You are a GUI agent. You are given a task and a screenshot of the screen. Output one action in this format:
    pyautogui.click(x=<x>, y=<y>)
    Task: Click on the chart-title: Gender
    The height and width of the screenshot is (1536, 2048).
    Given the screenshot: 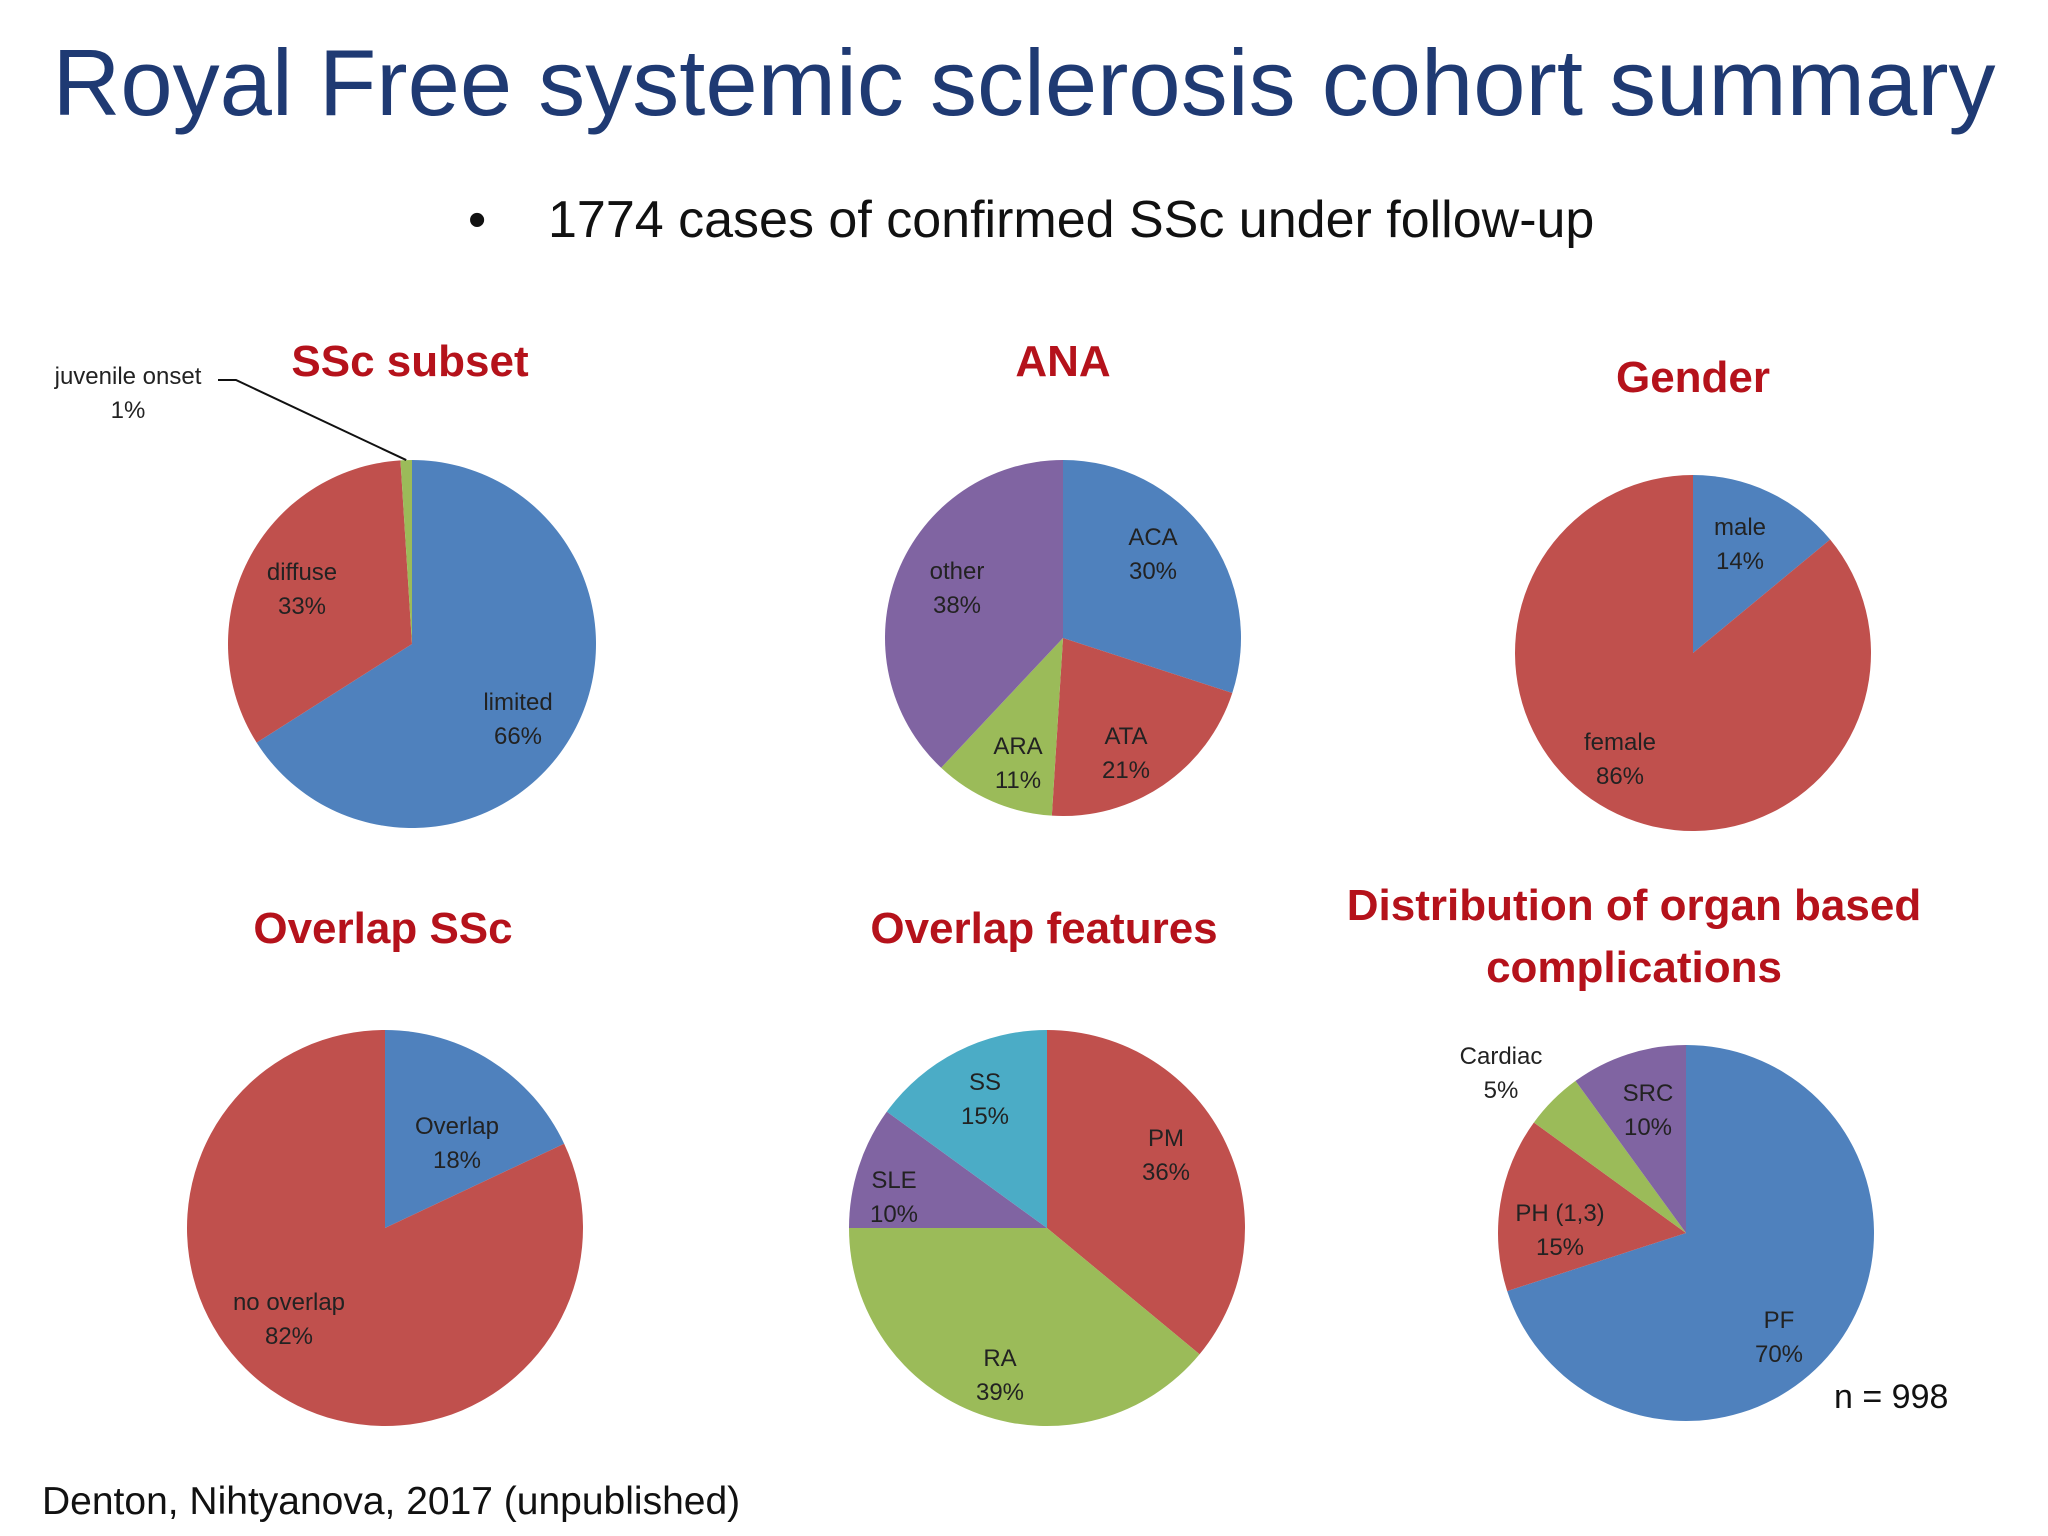 What is the action you would take?
    pyautogui.click(x=1693, y=377)
    